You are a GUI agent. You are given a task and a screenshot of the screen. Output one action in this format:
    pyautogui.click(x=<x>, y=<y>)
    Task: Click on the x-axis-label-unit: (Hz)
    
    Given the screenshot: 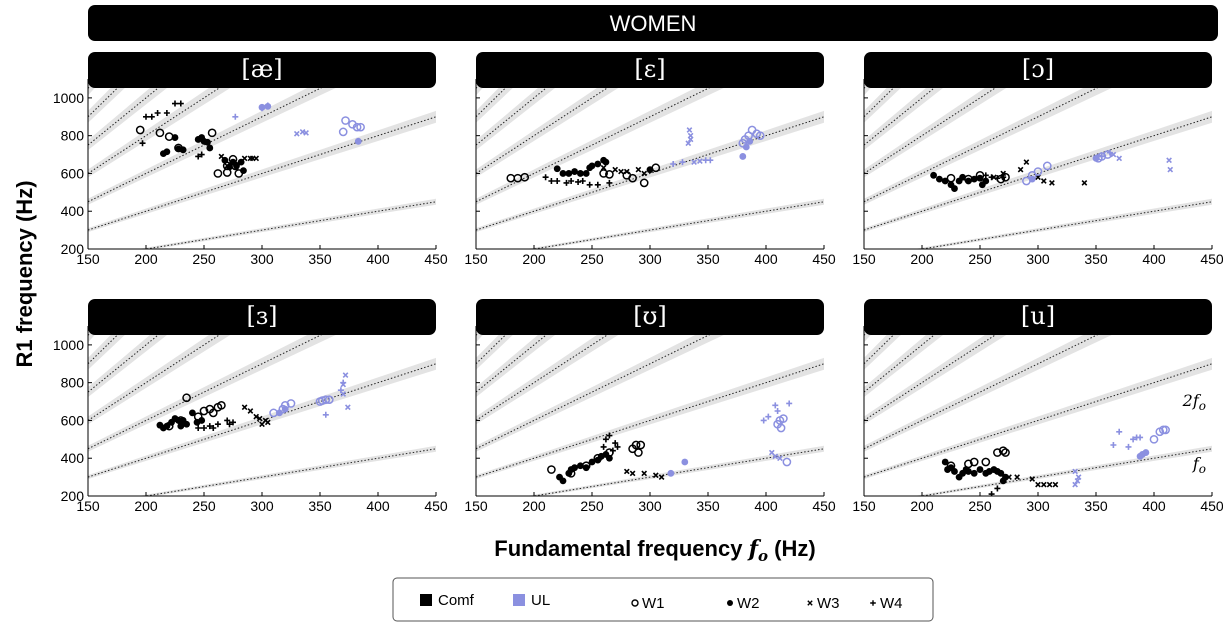 What is the action you would take?
    pyautogui.click(x=795, y=548)
    